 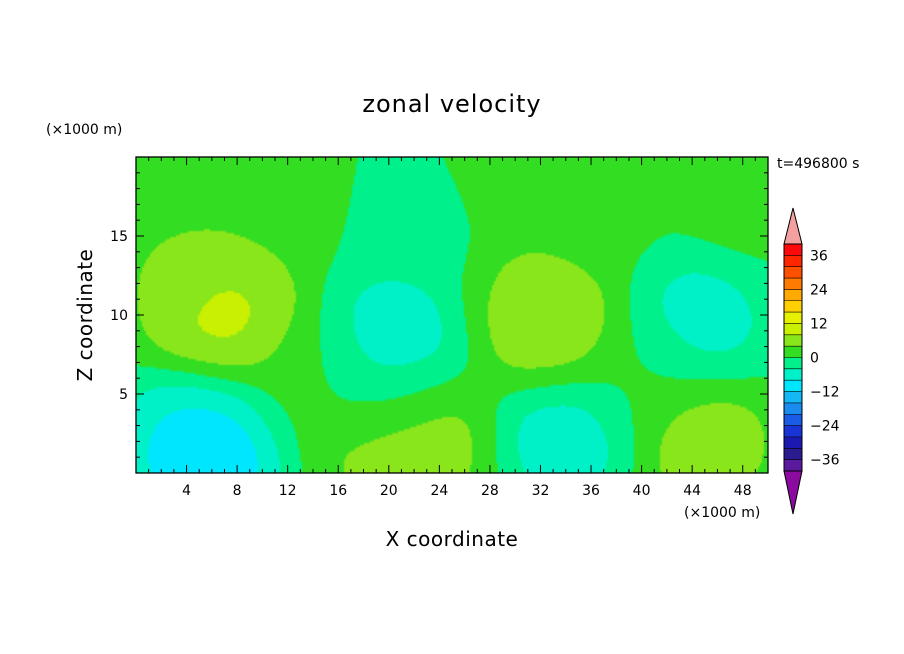 What do you see at coordinates (119, 237) in the screenshot?
I see `y-tick-label: 15` at bounding box center [119, 237].